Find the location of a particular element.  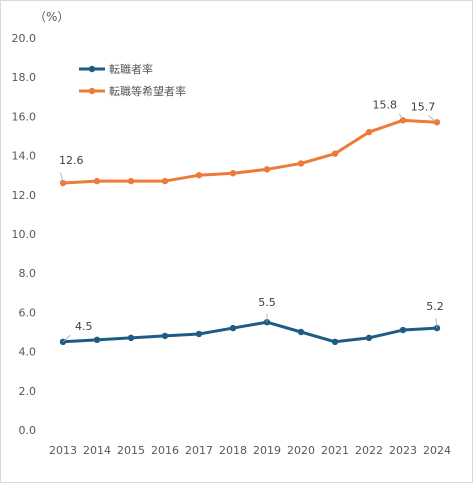

y-tick-label: 18.0 is located at coordinates (24, 77).